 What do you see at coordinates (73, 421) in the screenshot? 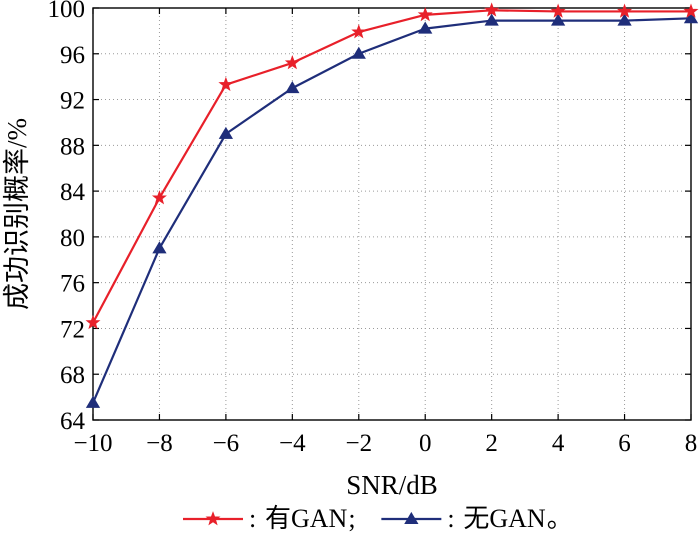
I see `y-tick-label: 64` at bounding box center [73, 421].